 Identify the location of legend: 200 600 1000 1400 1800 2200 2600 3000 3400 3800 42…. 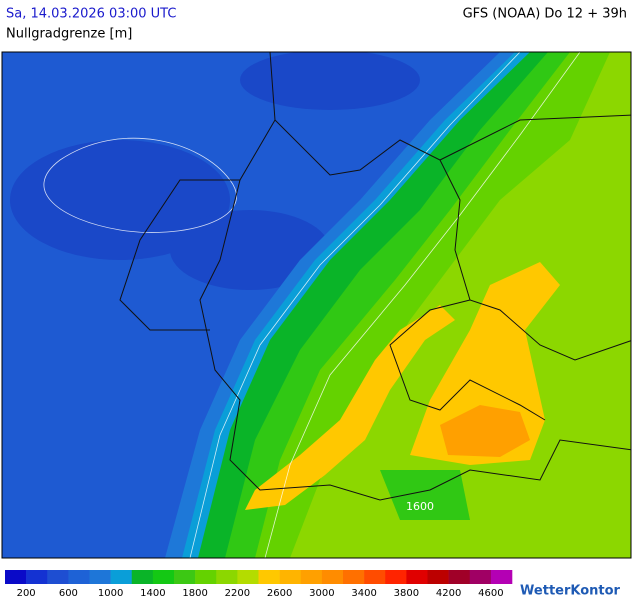
(259, 584).